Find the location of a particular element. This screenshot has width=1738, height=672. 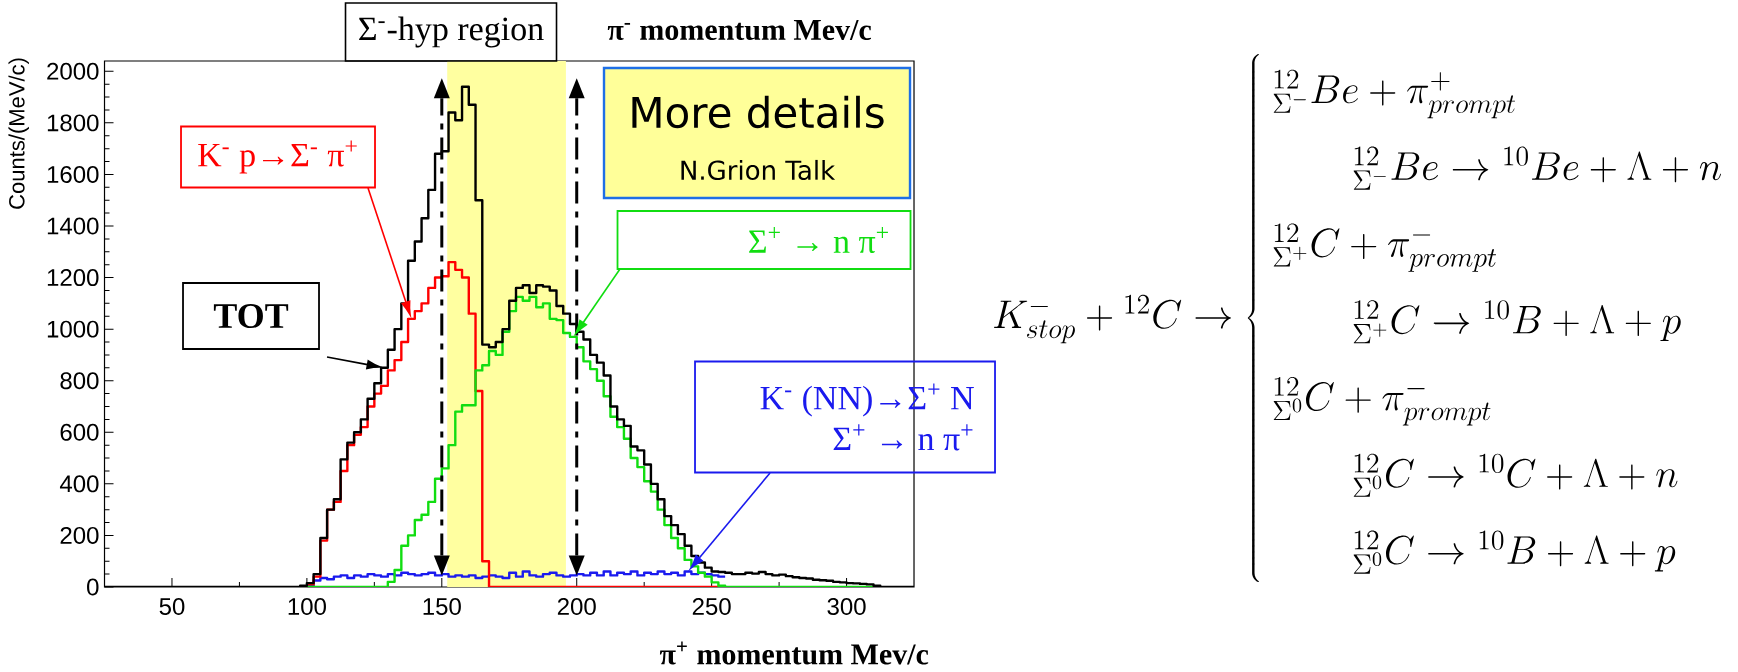

x-tick-label: 100 is located at coordinates (307, 607).